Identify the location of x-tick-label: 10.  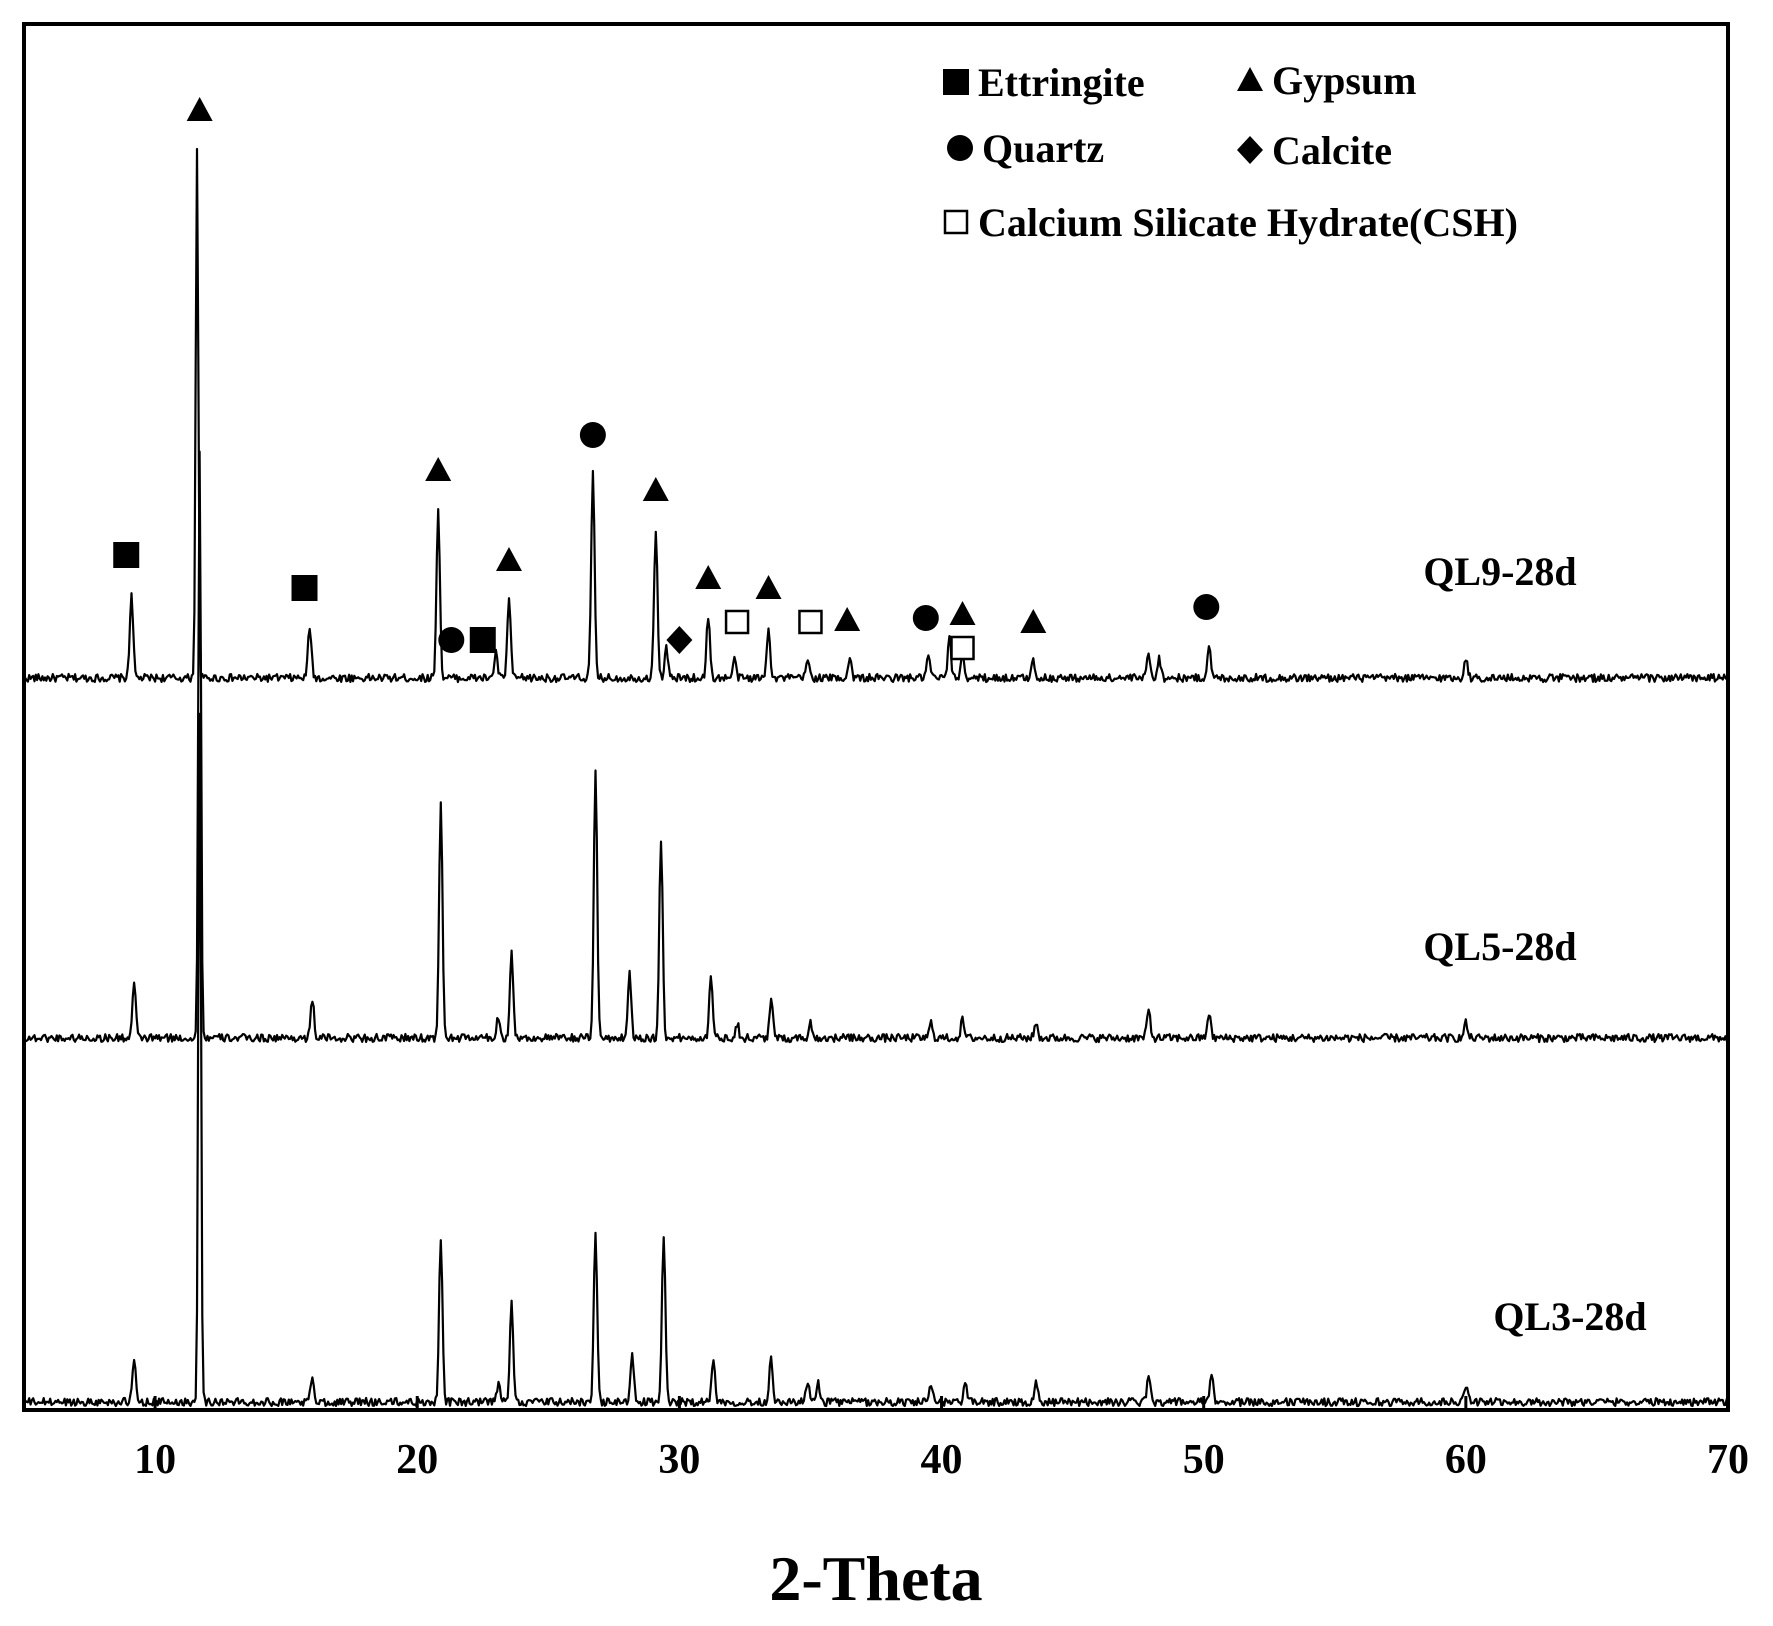
(155, 1460).